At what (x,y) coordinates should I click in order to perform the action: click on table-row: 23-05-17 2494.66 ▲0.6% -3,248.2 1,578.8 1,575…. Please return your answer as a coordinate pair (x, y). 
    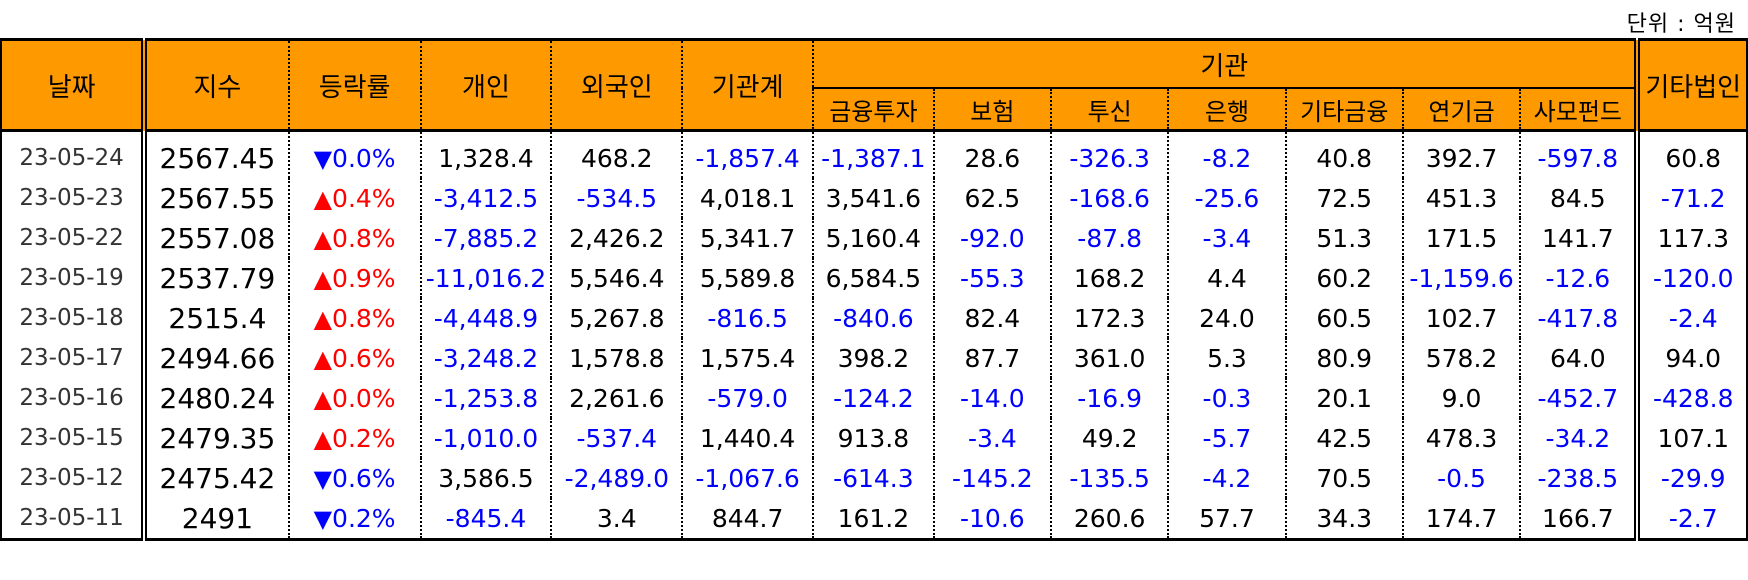
    Looking at the image, I should click on (874, 358).